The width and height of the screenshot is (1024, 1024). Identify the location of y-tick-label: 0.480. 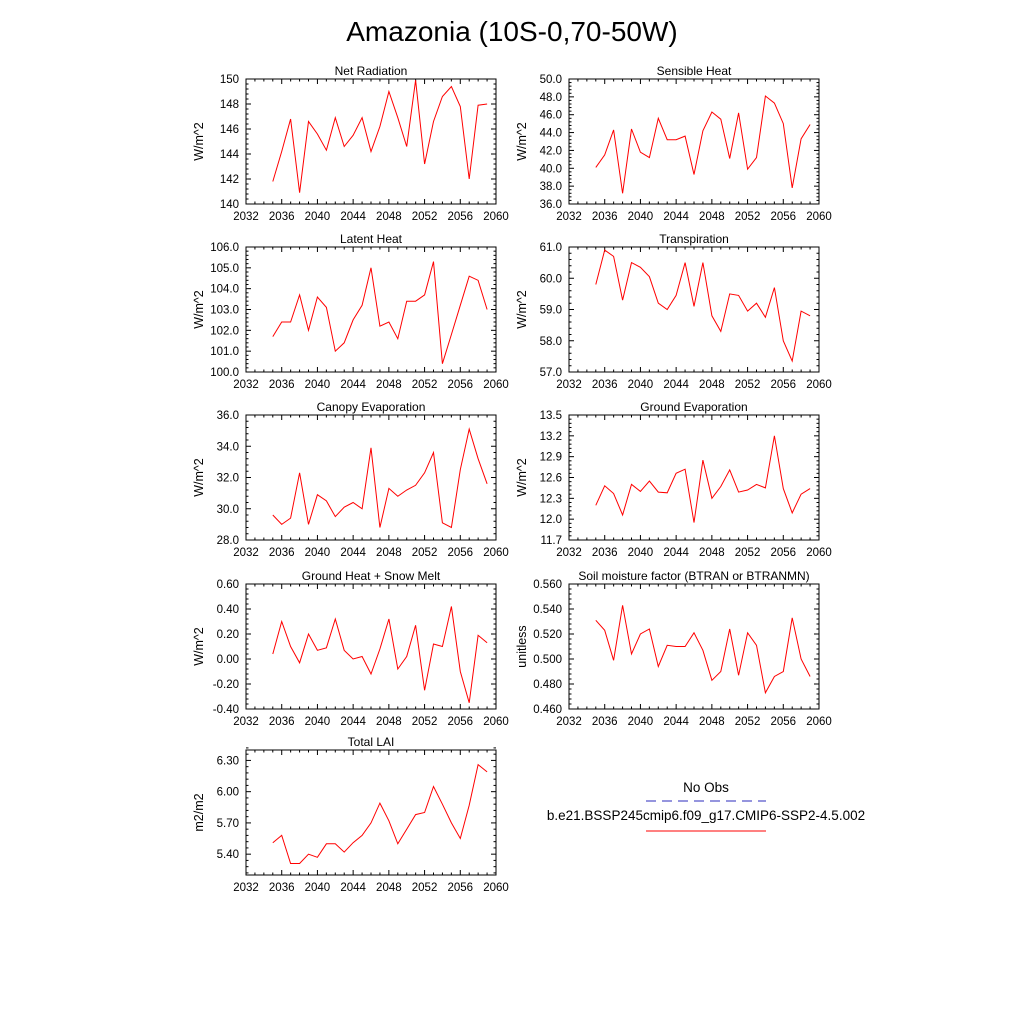
(547, 685).